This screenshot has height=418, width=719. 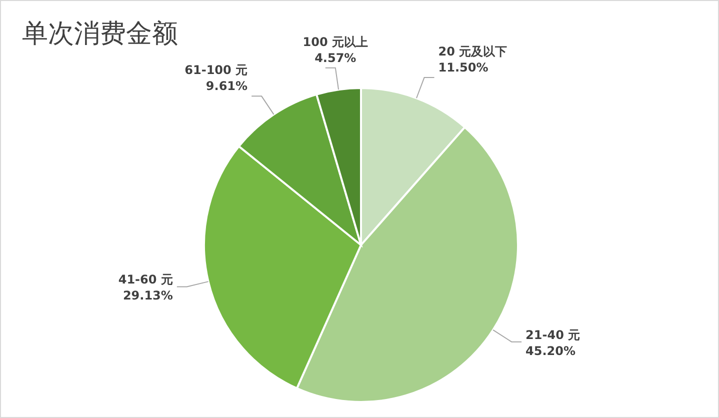 I want to click on slice-label: 21-40 元, so click(x=553, y=335).